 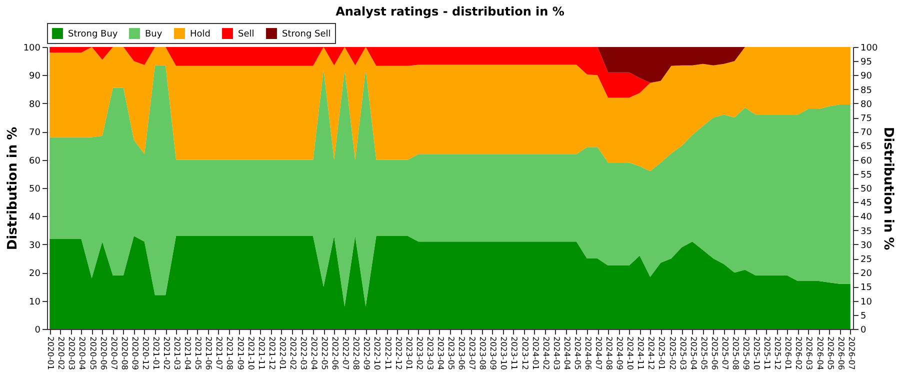 What do you see at coordinates (714, 353) in the screenshot?
I see `x-tick-label: 2025-06` at bounding box center [714, 353].